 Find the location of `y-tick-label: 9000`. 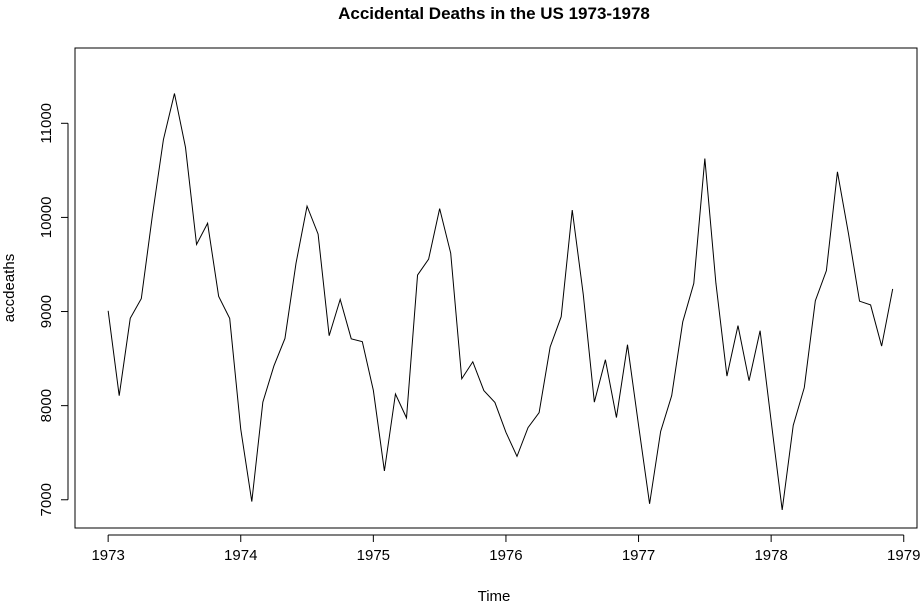

y-tick-label: 9000 is located at coordinates (46, 311).